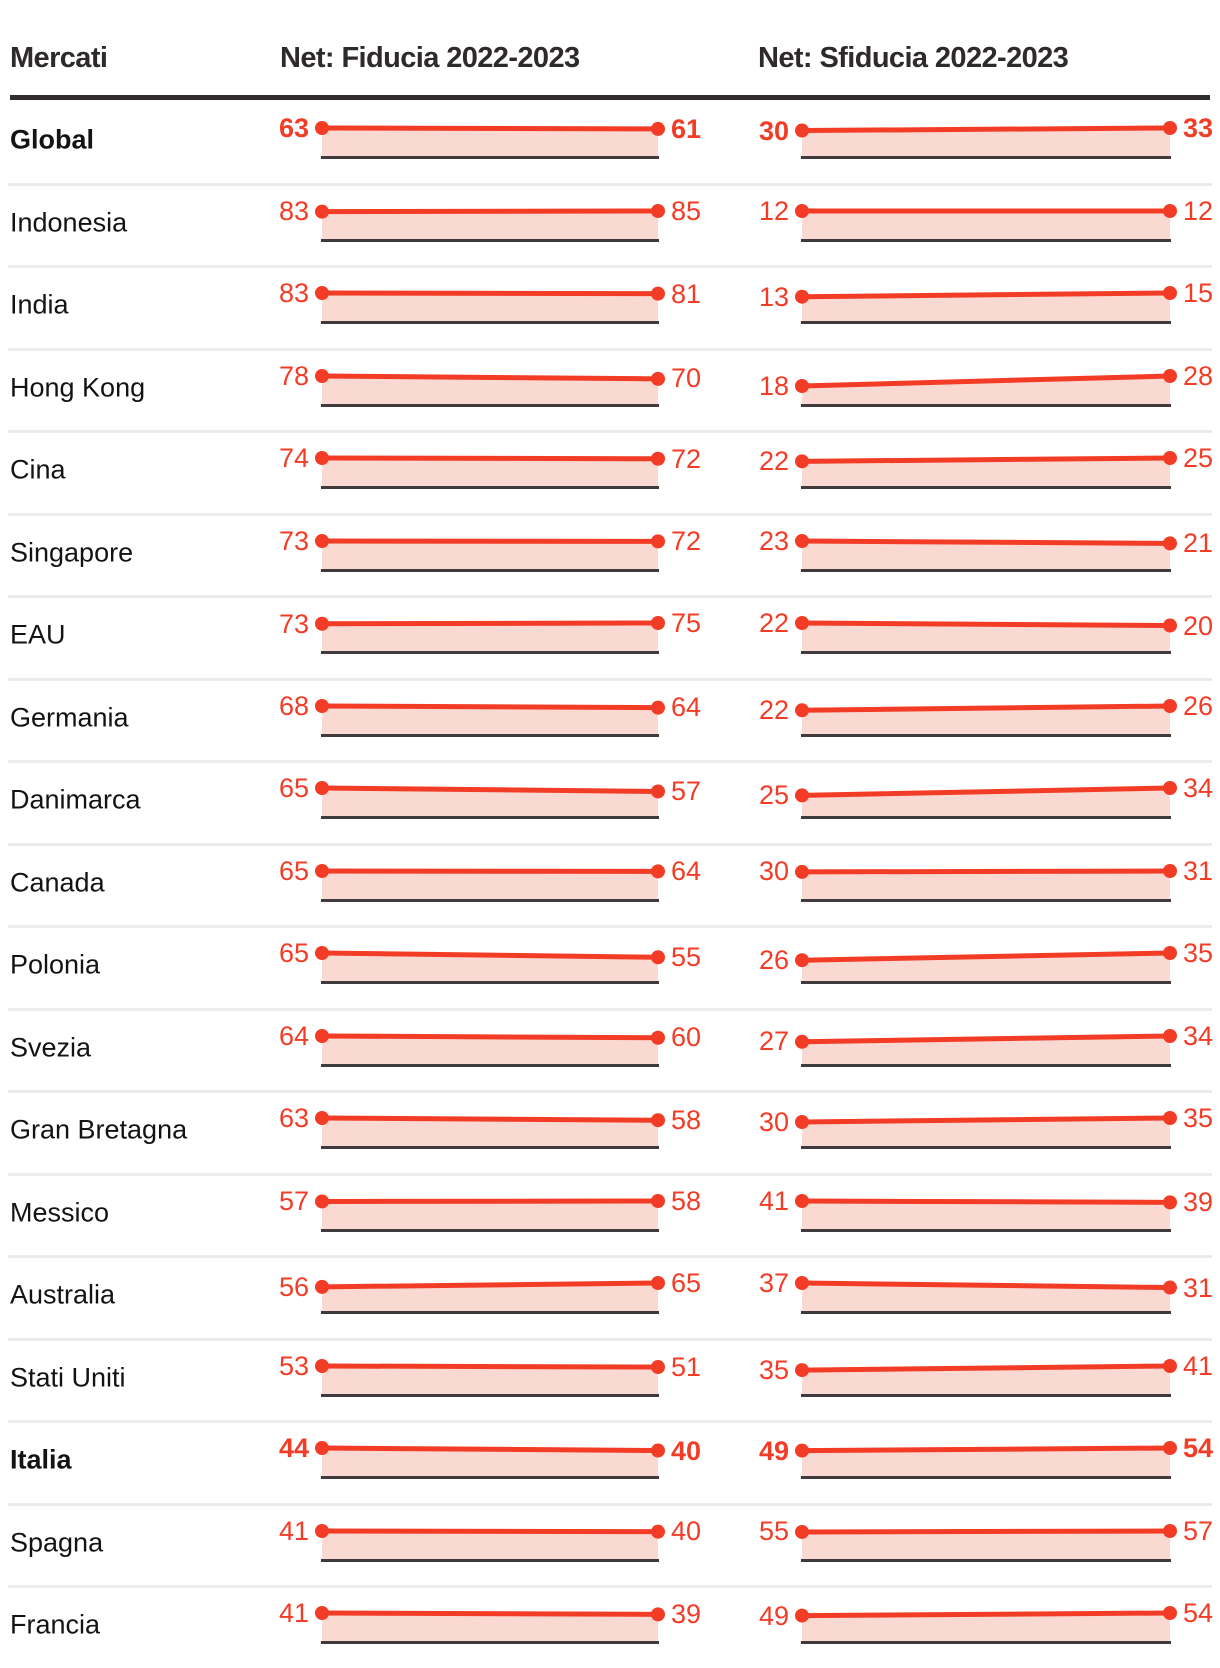 This screenshot has width=1220, height=1668. What do you see at coordinates (773, 296) in the screenshot?
I see `sfiducia-value-2022: 13` at bounding box center [773, 296].